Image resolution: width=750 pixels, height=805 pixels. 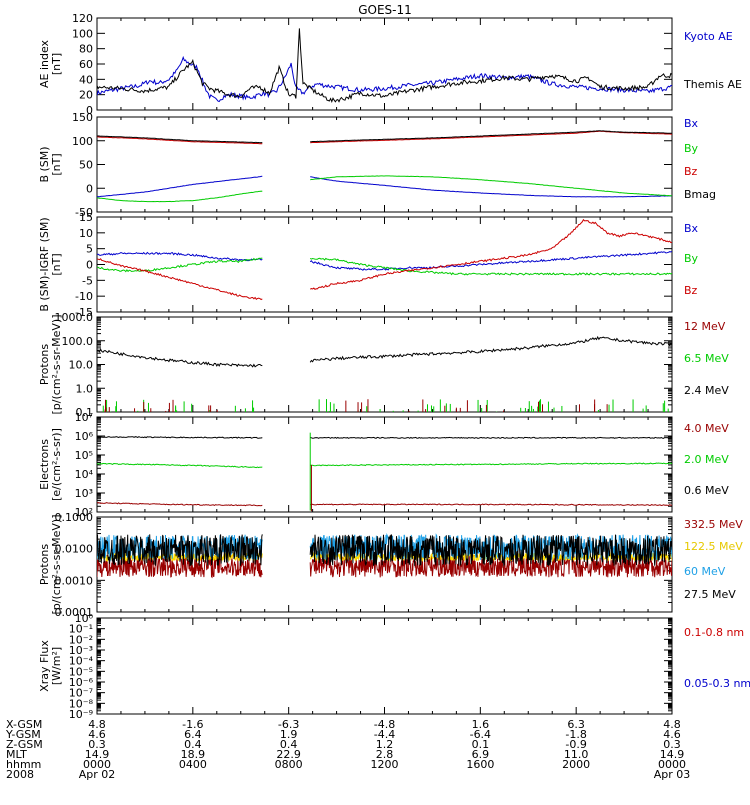 What do you see at coordinates (16, 754) in the screenshot?
I see `ephemeris-row-label: MLT` at bounding box center [16, 754].